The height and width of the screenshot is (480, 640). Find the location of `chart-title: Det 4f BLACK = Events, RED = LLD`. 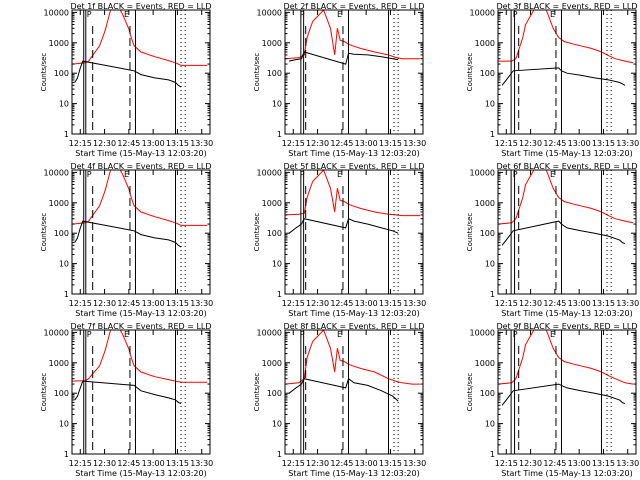

chart-title: Det 4f BLACK = Events, RED = LLD is located at coordinates (140, 166).